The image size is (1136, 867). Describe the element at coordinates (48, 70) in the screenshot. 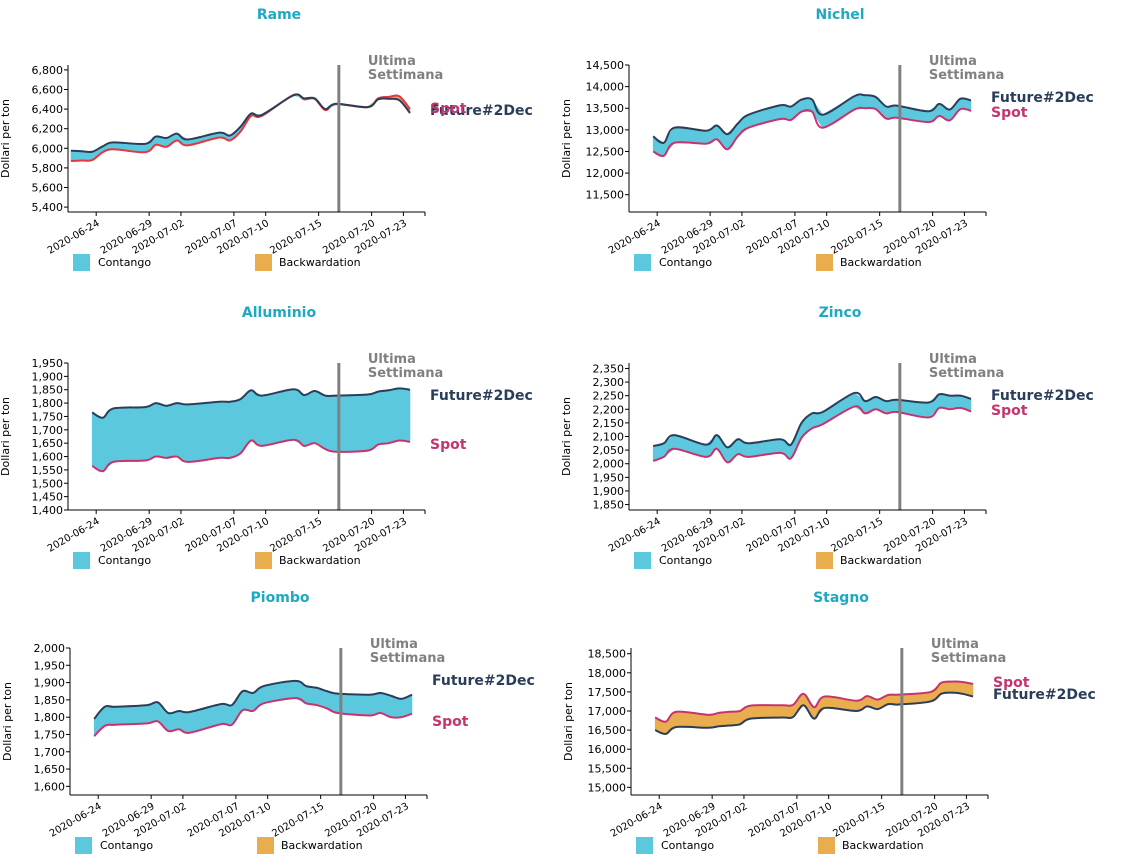

I see `y-tick-label: 6,800` at that location.